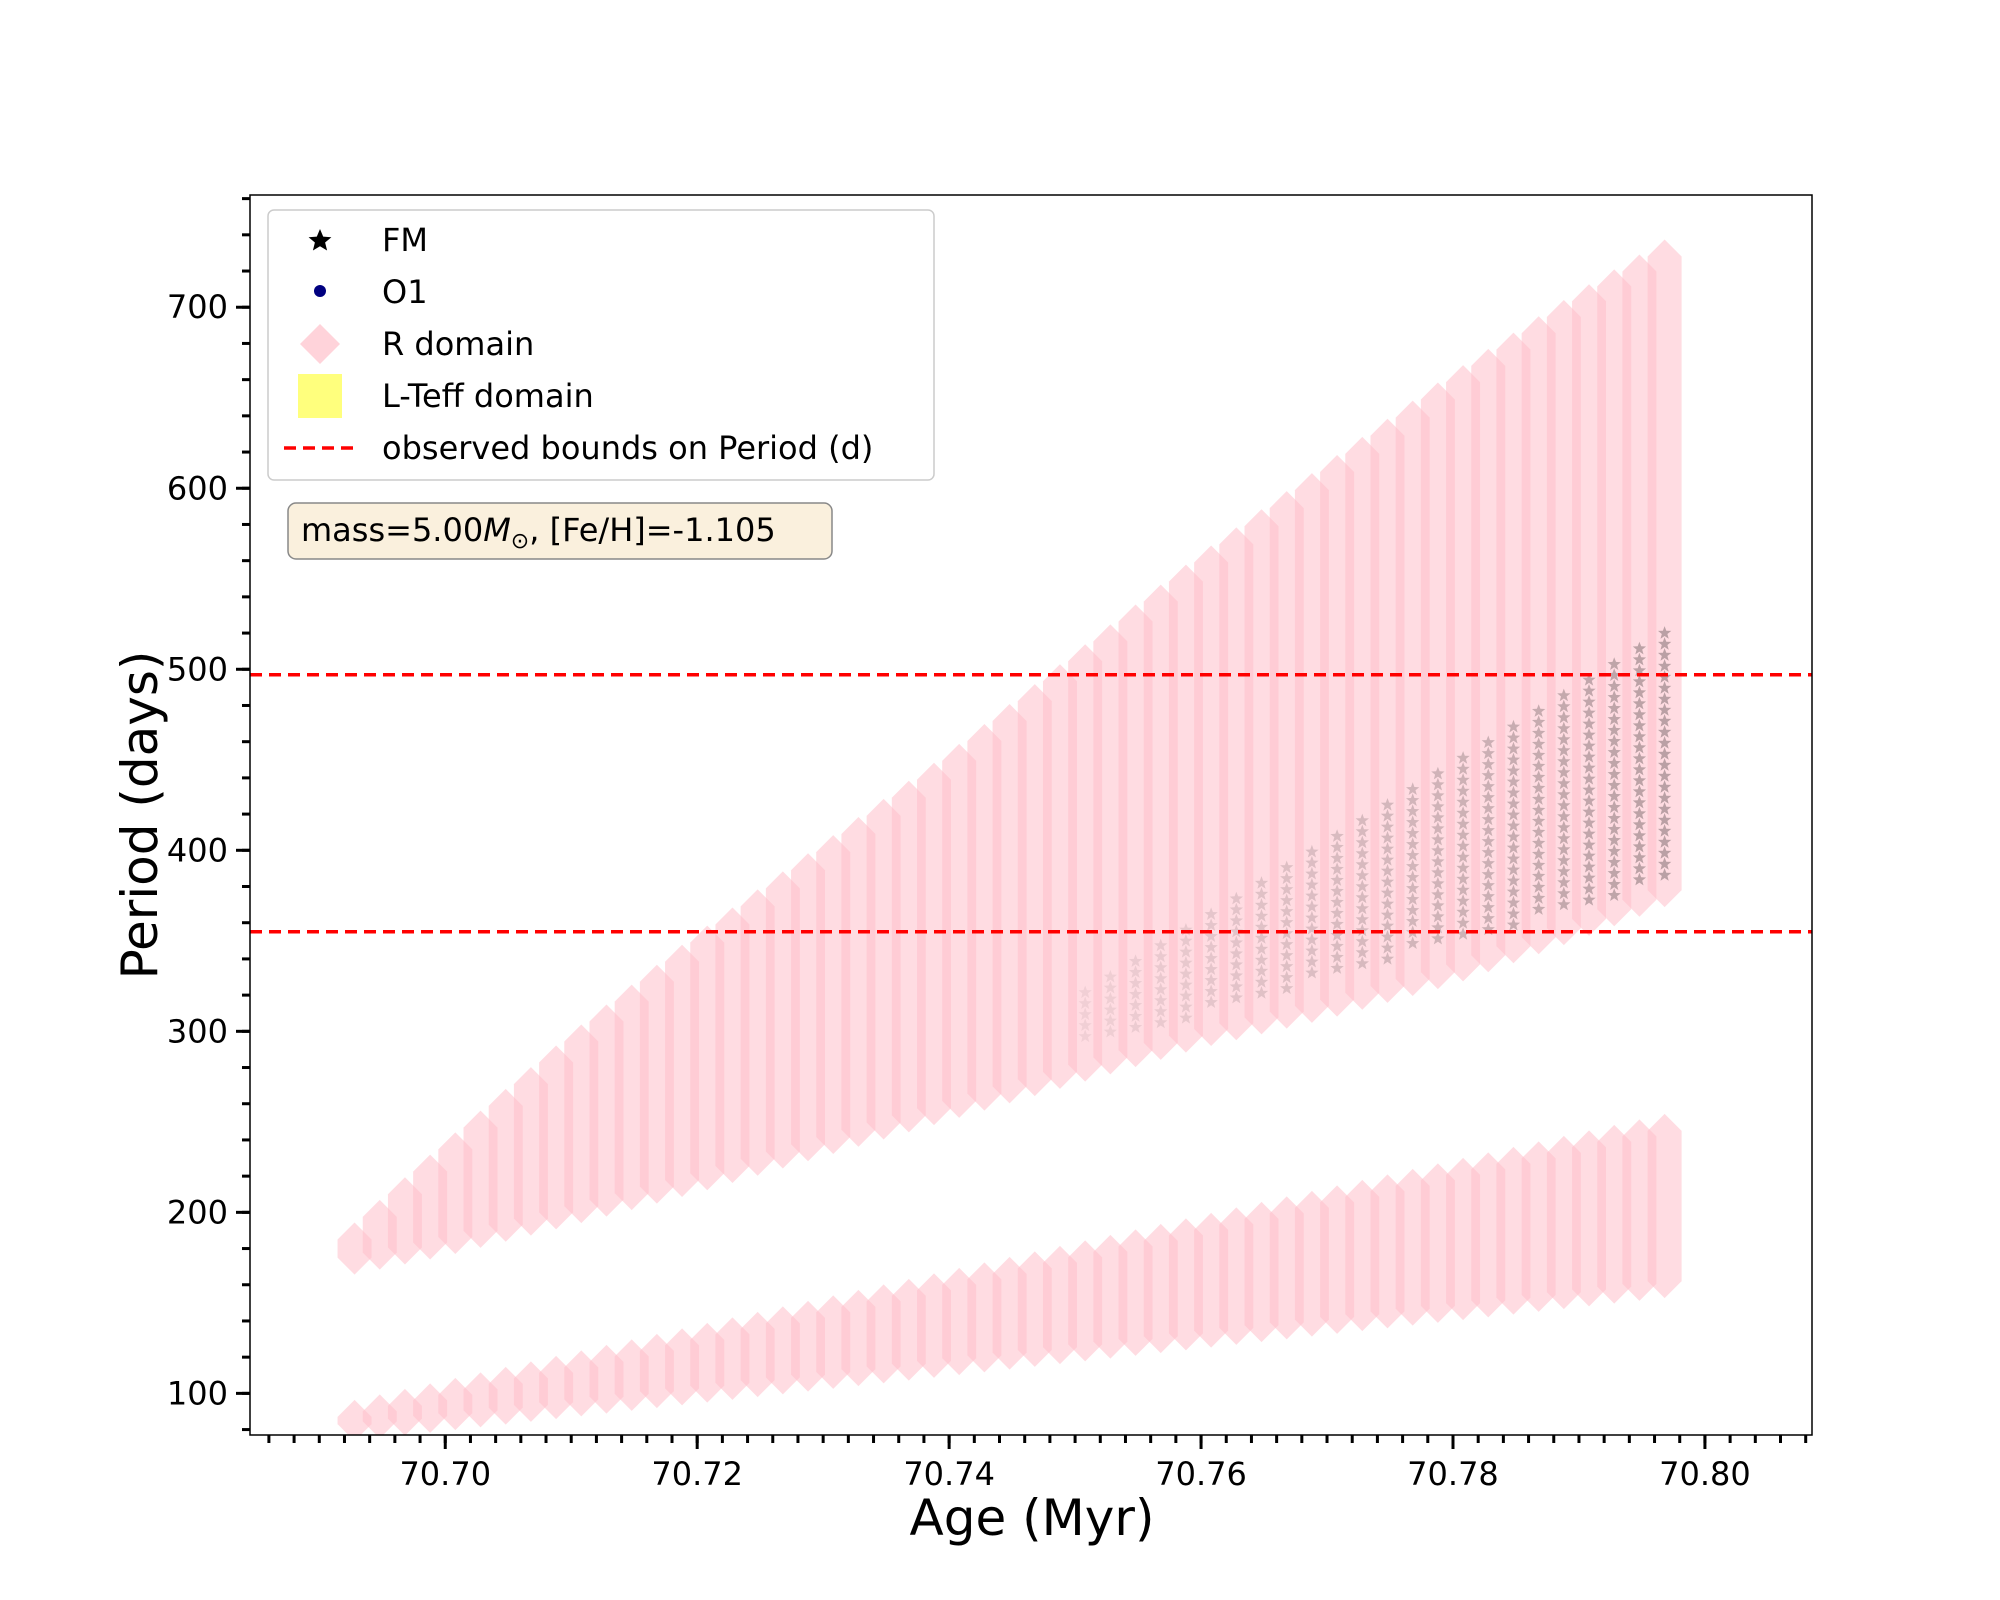 This screenshot has height=1600, width=2000. Describe the element at coordinates (1705, 1474) in the screenshot. I see `x-tick-label: 70.80` at that location.